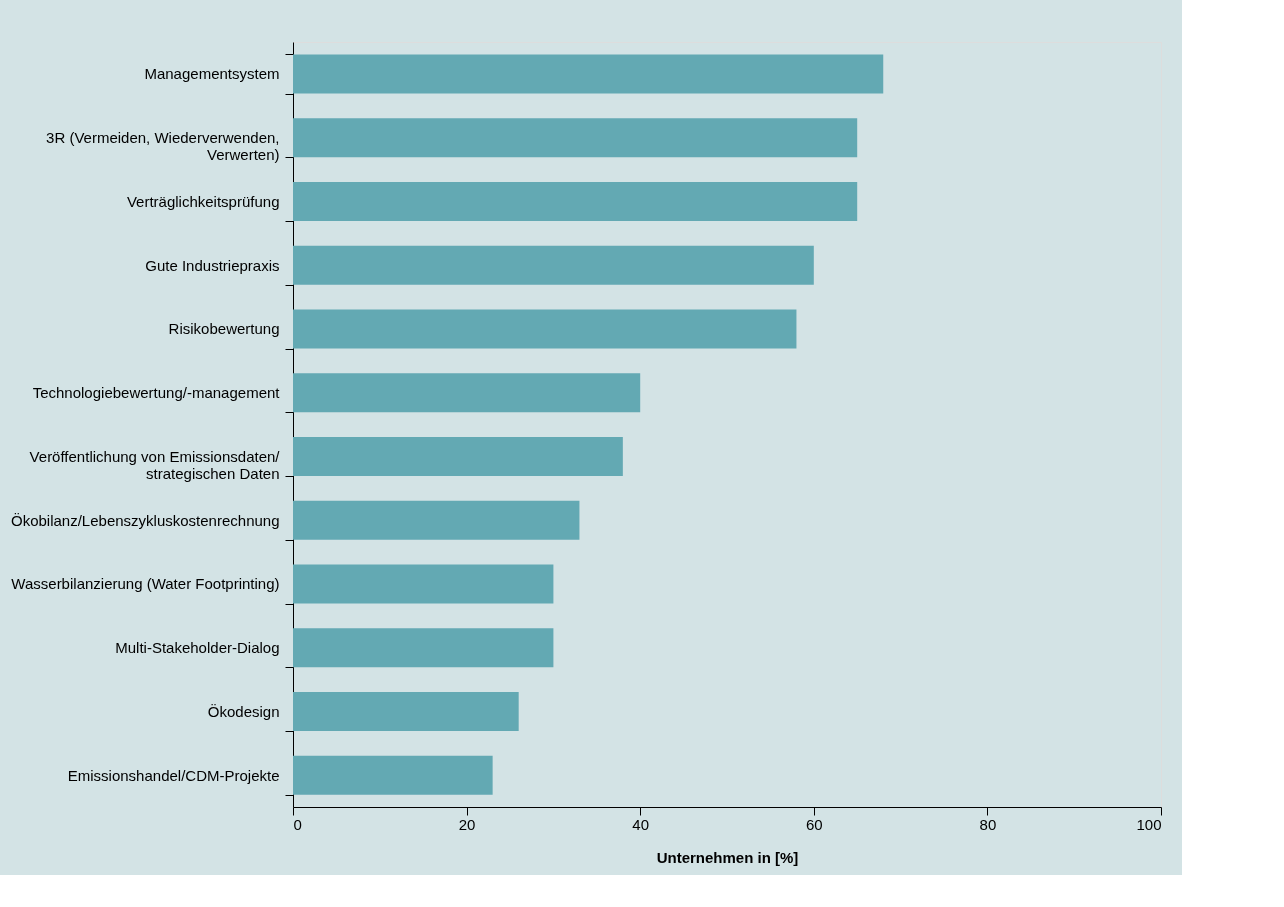 The image size is (1284, 907). Describe the element at coordinates (988, 824) in the screenshot. I see `x-tick-label: 80` at that location.